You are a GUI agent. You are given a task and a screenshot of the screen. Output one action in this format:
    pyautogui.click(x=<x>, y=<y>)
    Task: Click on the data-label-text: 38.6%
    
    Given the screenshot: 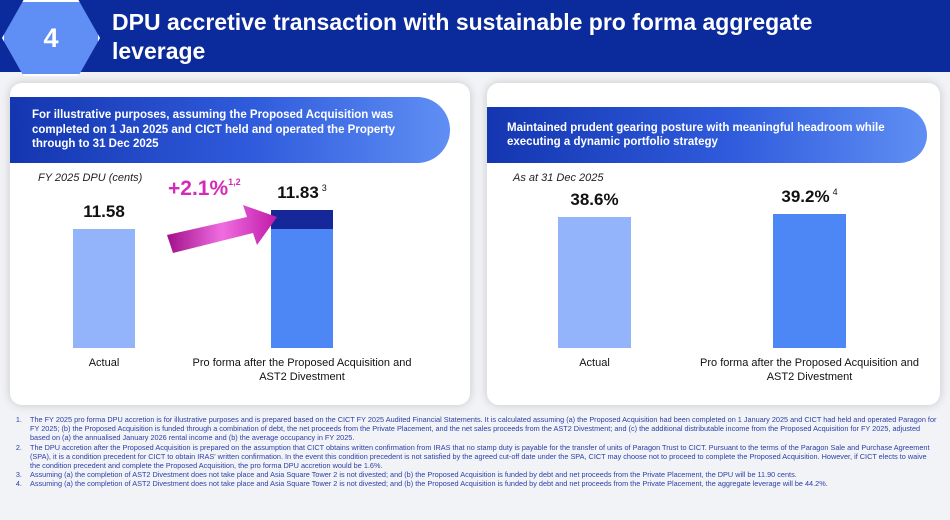 What is the action you would take?
    pyautogui.click(x=594, y=199)
    